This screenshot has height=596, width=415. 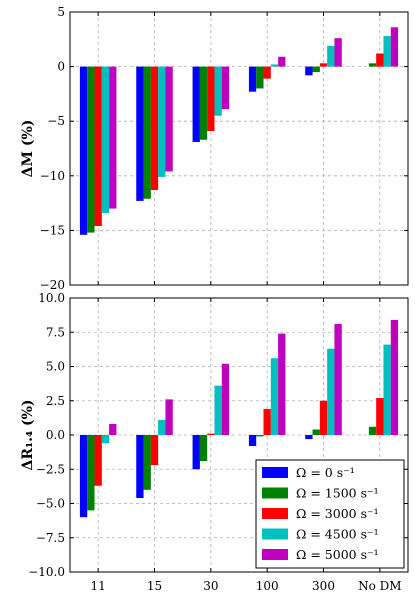 What do you see at coordinates (50, 469) in the screenshot?
I see `y-tick-label: −2.5` at bounding box center [50, 469].